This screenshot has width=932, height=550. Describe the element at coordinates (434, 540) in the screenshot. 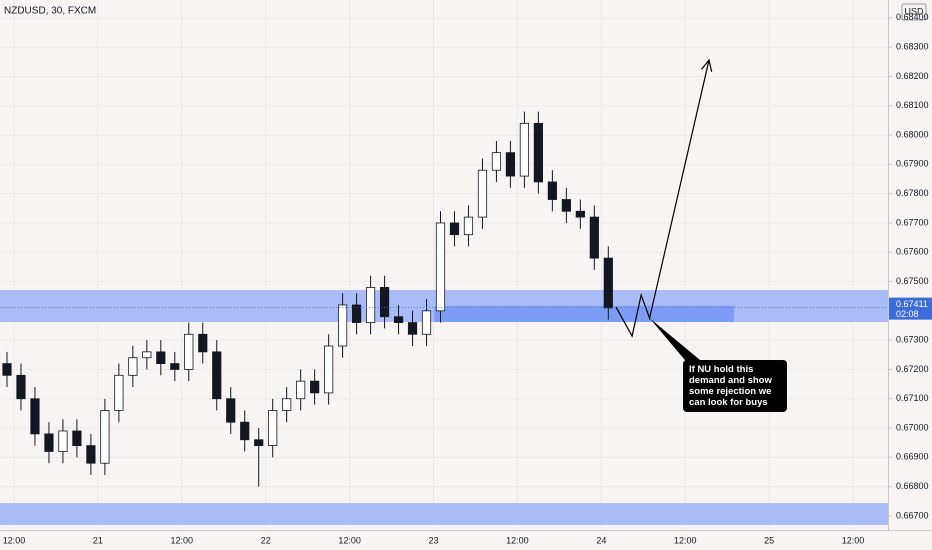

I see `x-tick-label: 23` at that location.